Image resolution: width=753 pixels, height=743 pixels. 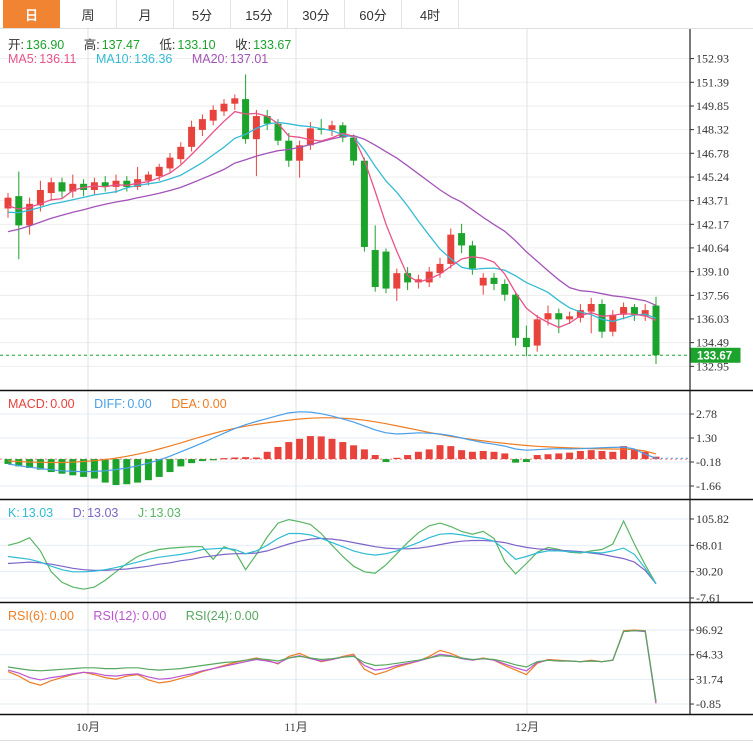 I want to click on tab-4hour: 4时, so click(x=430, y=14).